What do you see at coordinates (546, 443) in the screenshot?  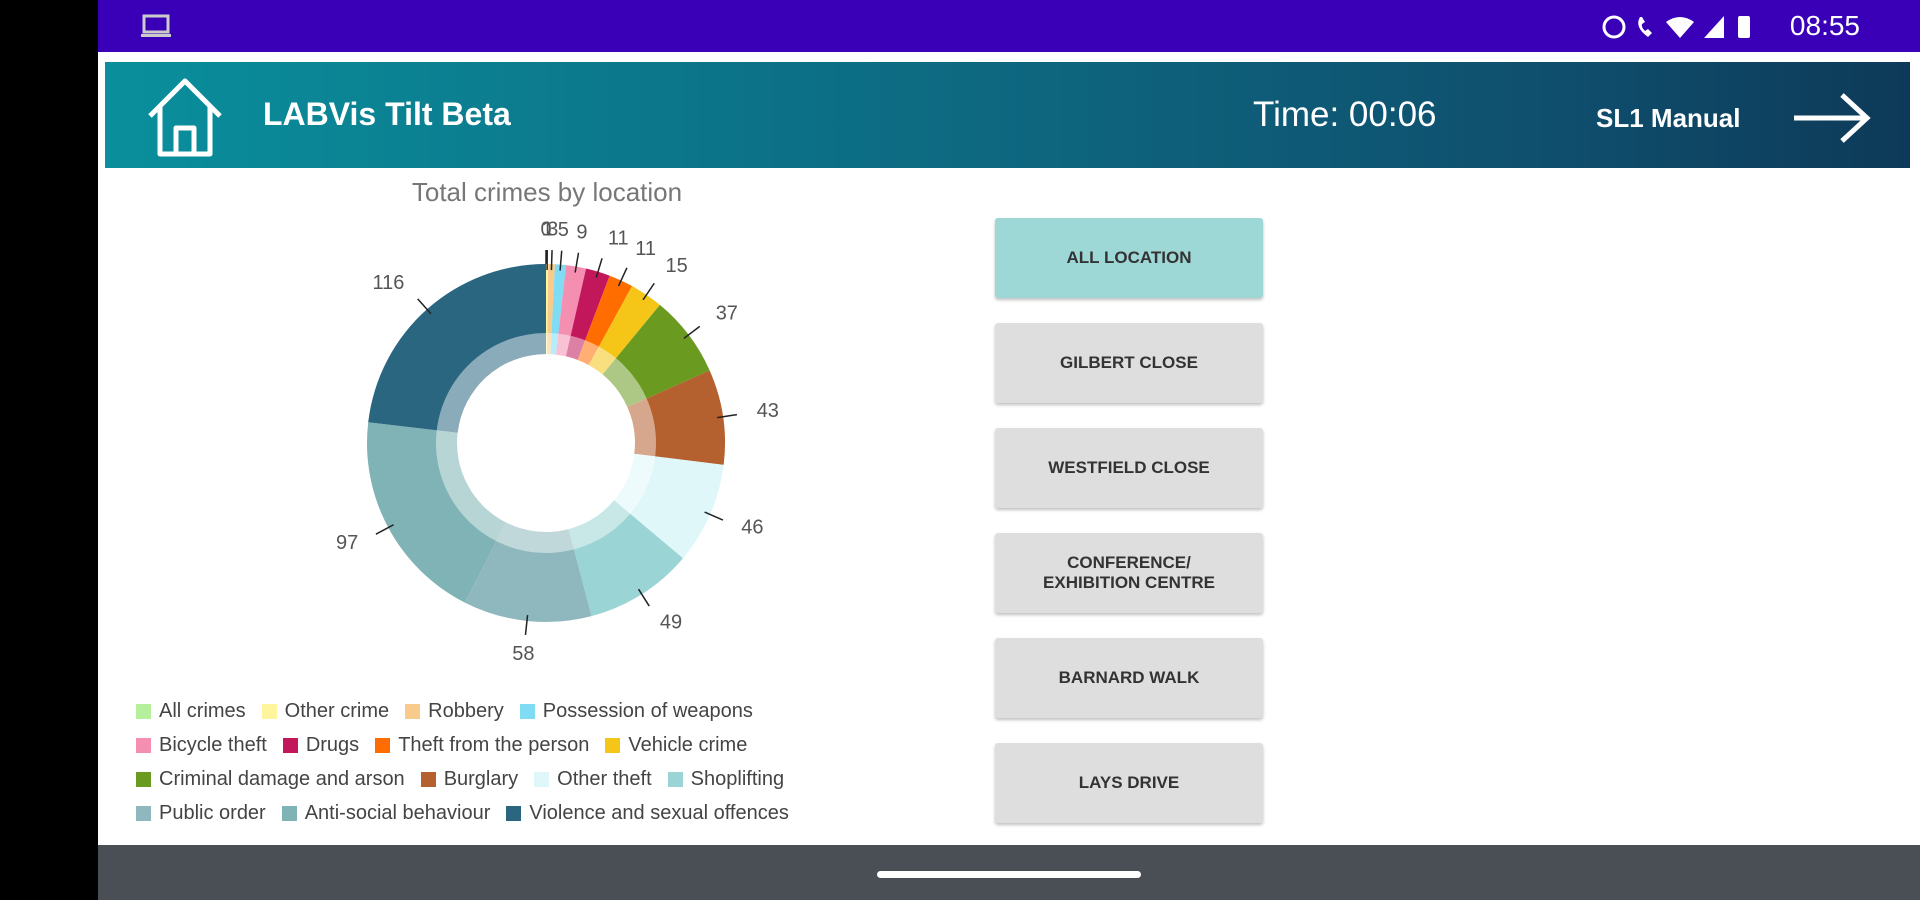 I see `inner-ring` at bounding box center [546, 443].